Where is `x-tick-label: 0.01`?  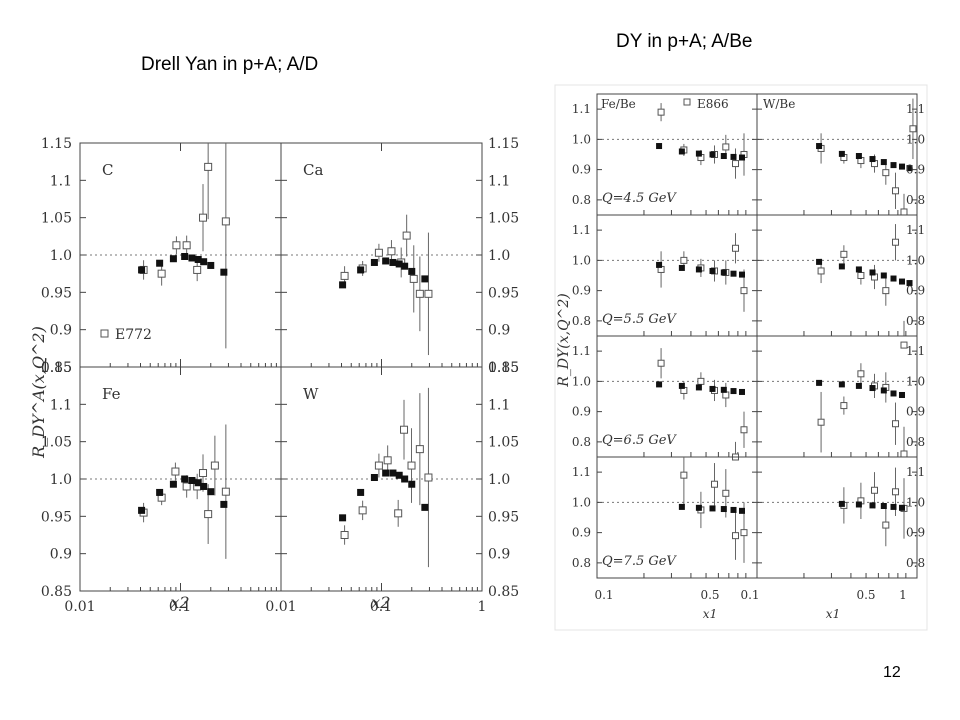 x-tick-label: 0.01 is located at coordinates (79, 607).